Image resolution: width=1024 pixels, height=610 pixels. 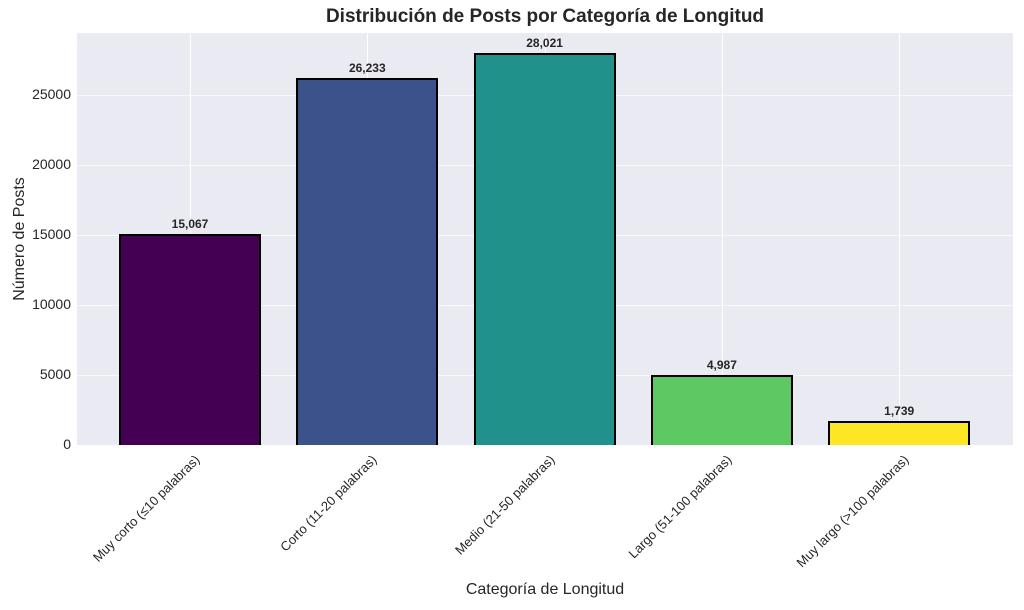 I want to click on y-tick-label: 0, so click(x=67, y=444).